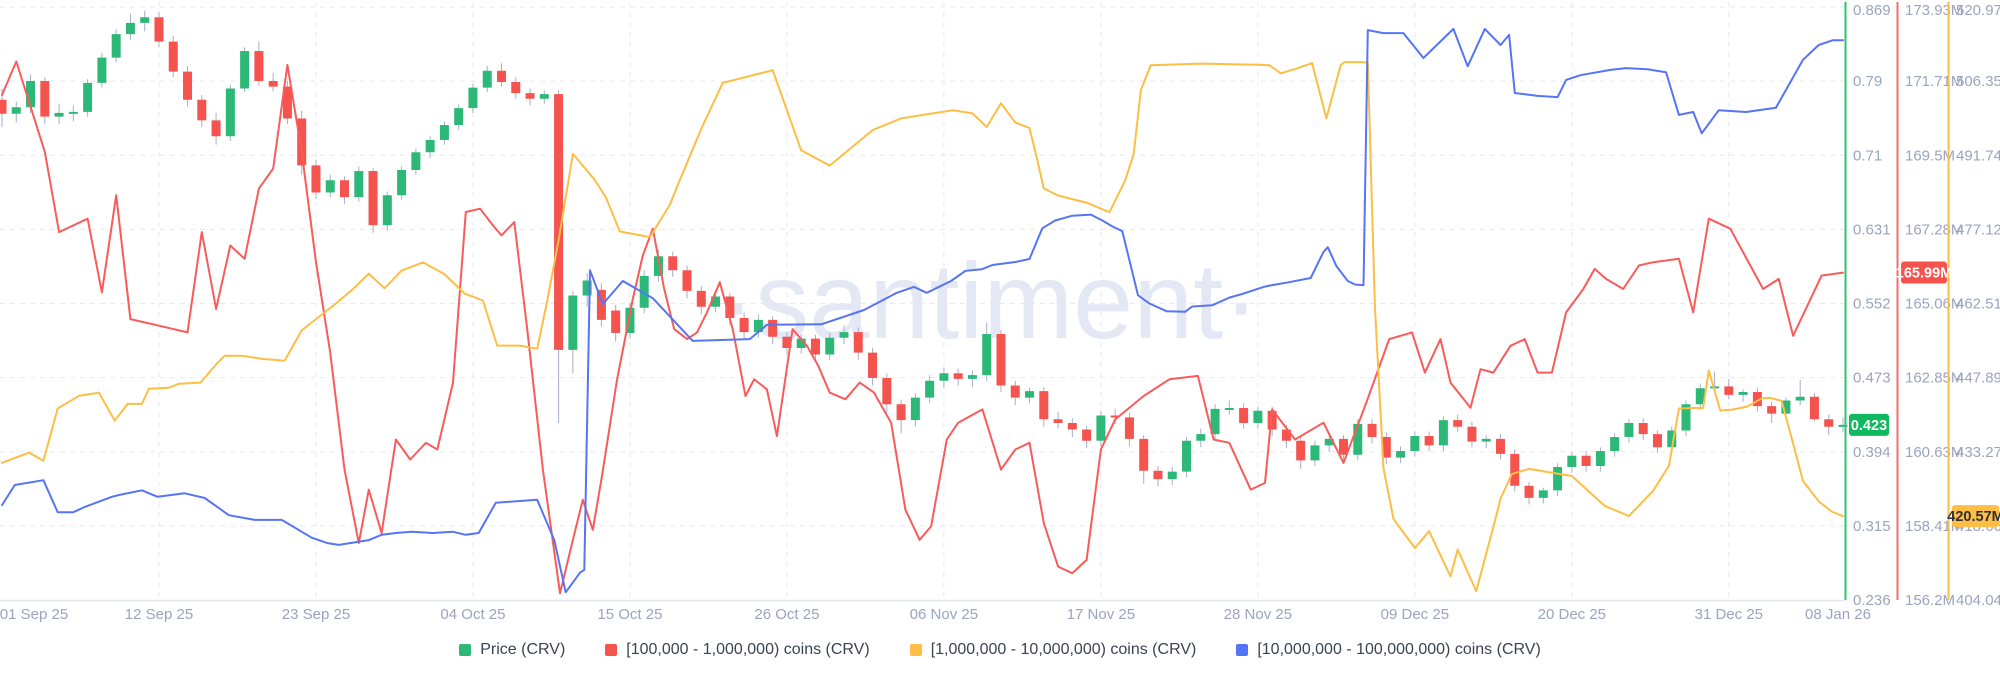 The width and height of the screenshot is (2000, 677). Describe the element at coordinates (1978, 452) in the screenshot. I see `yellow-axis-tick-label: 433.27M` at that location.